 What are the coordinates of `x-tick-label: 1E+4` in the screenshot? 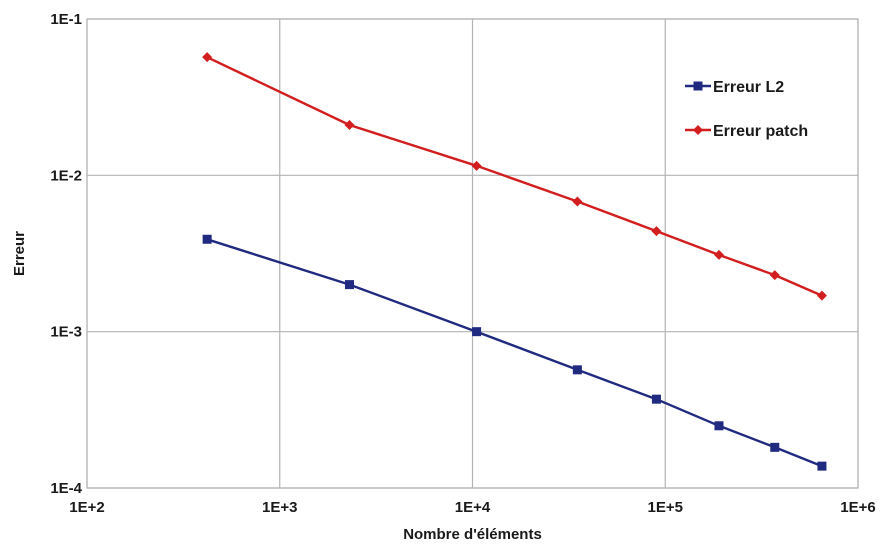 It's located at (473, 507).